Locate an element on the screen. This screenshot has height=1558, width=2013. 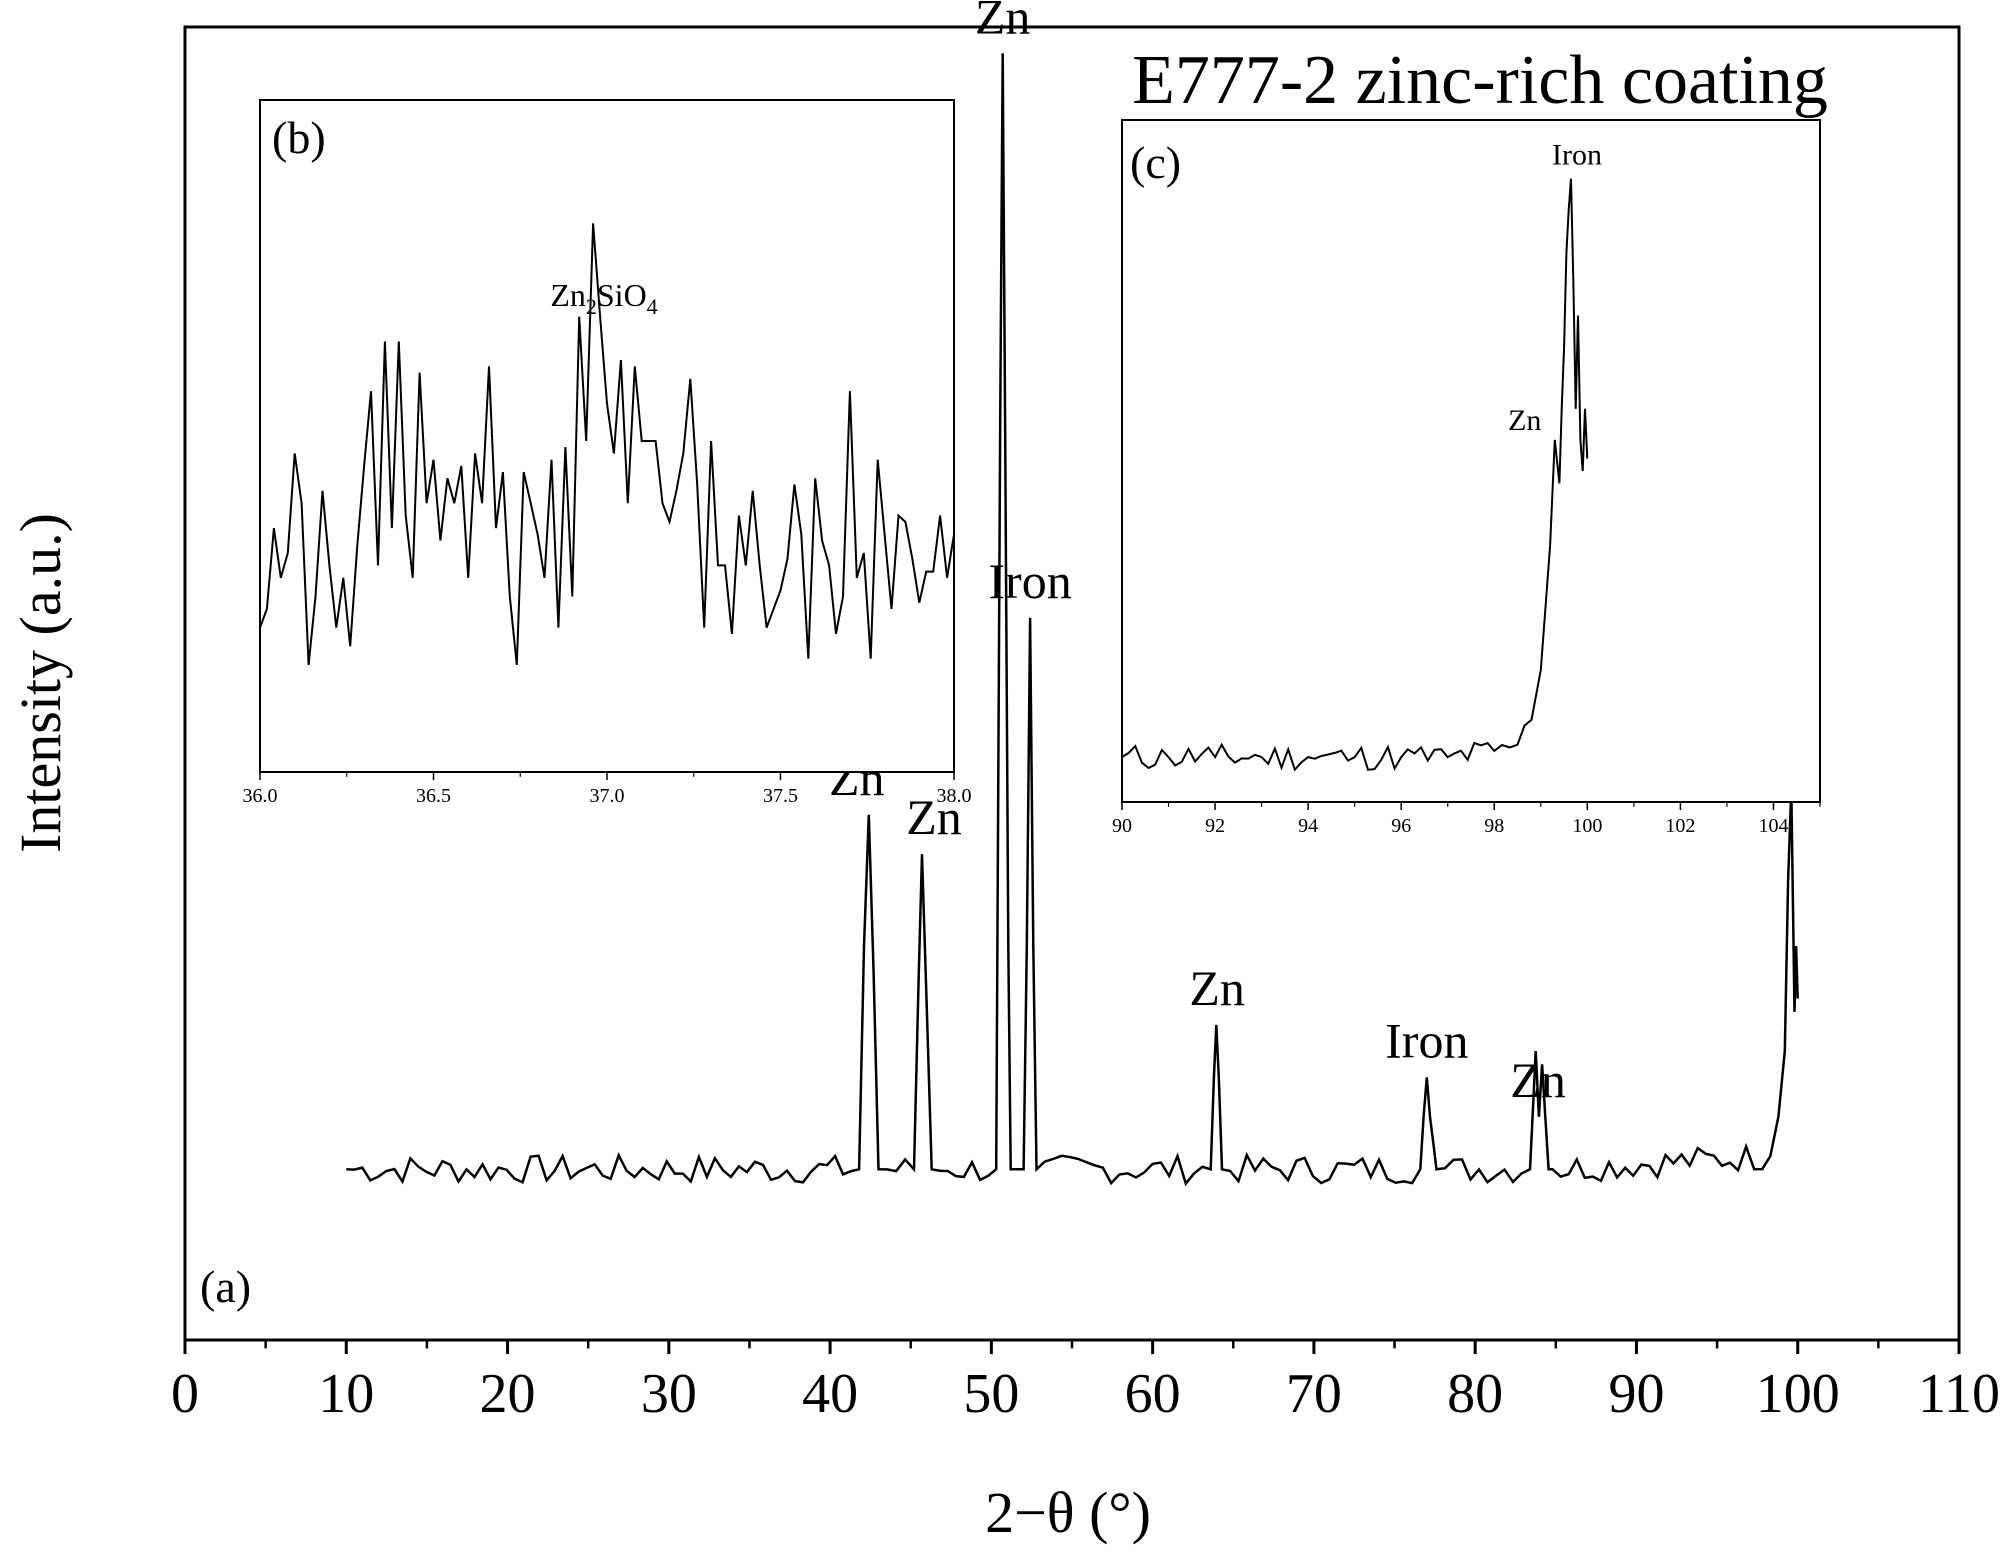
x-tick-label: 102 is located at coordinates (1680, 826).